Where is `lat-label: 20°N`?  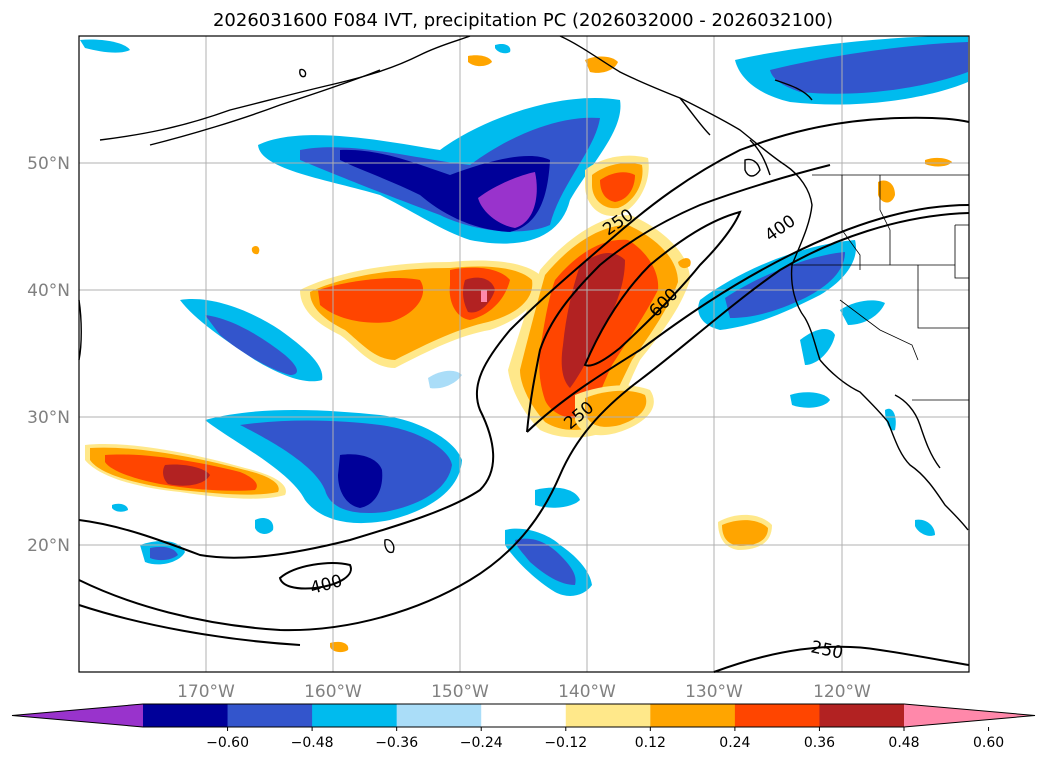
lat-label: 20°N is located at coordinates (48, 546).